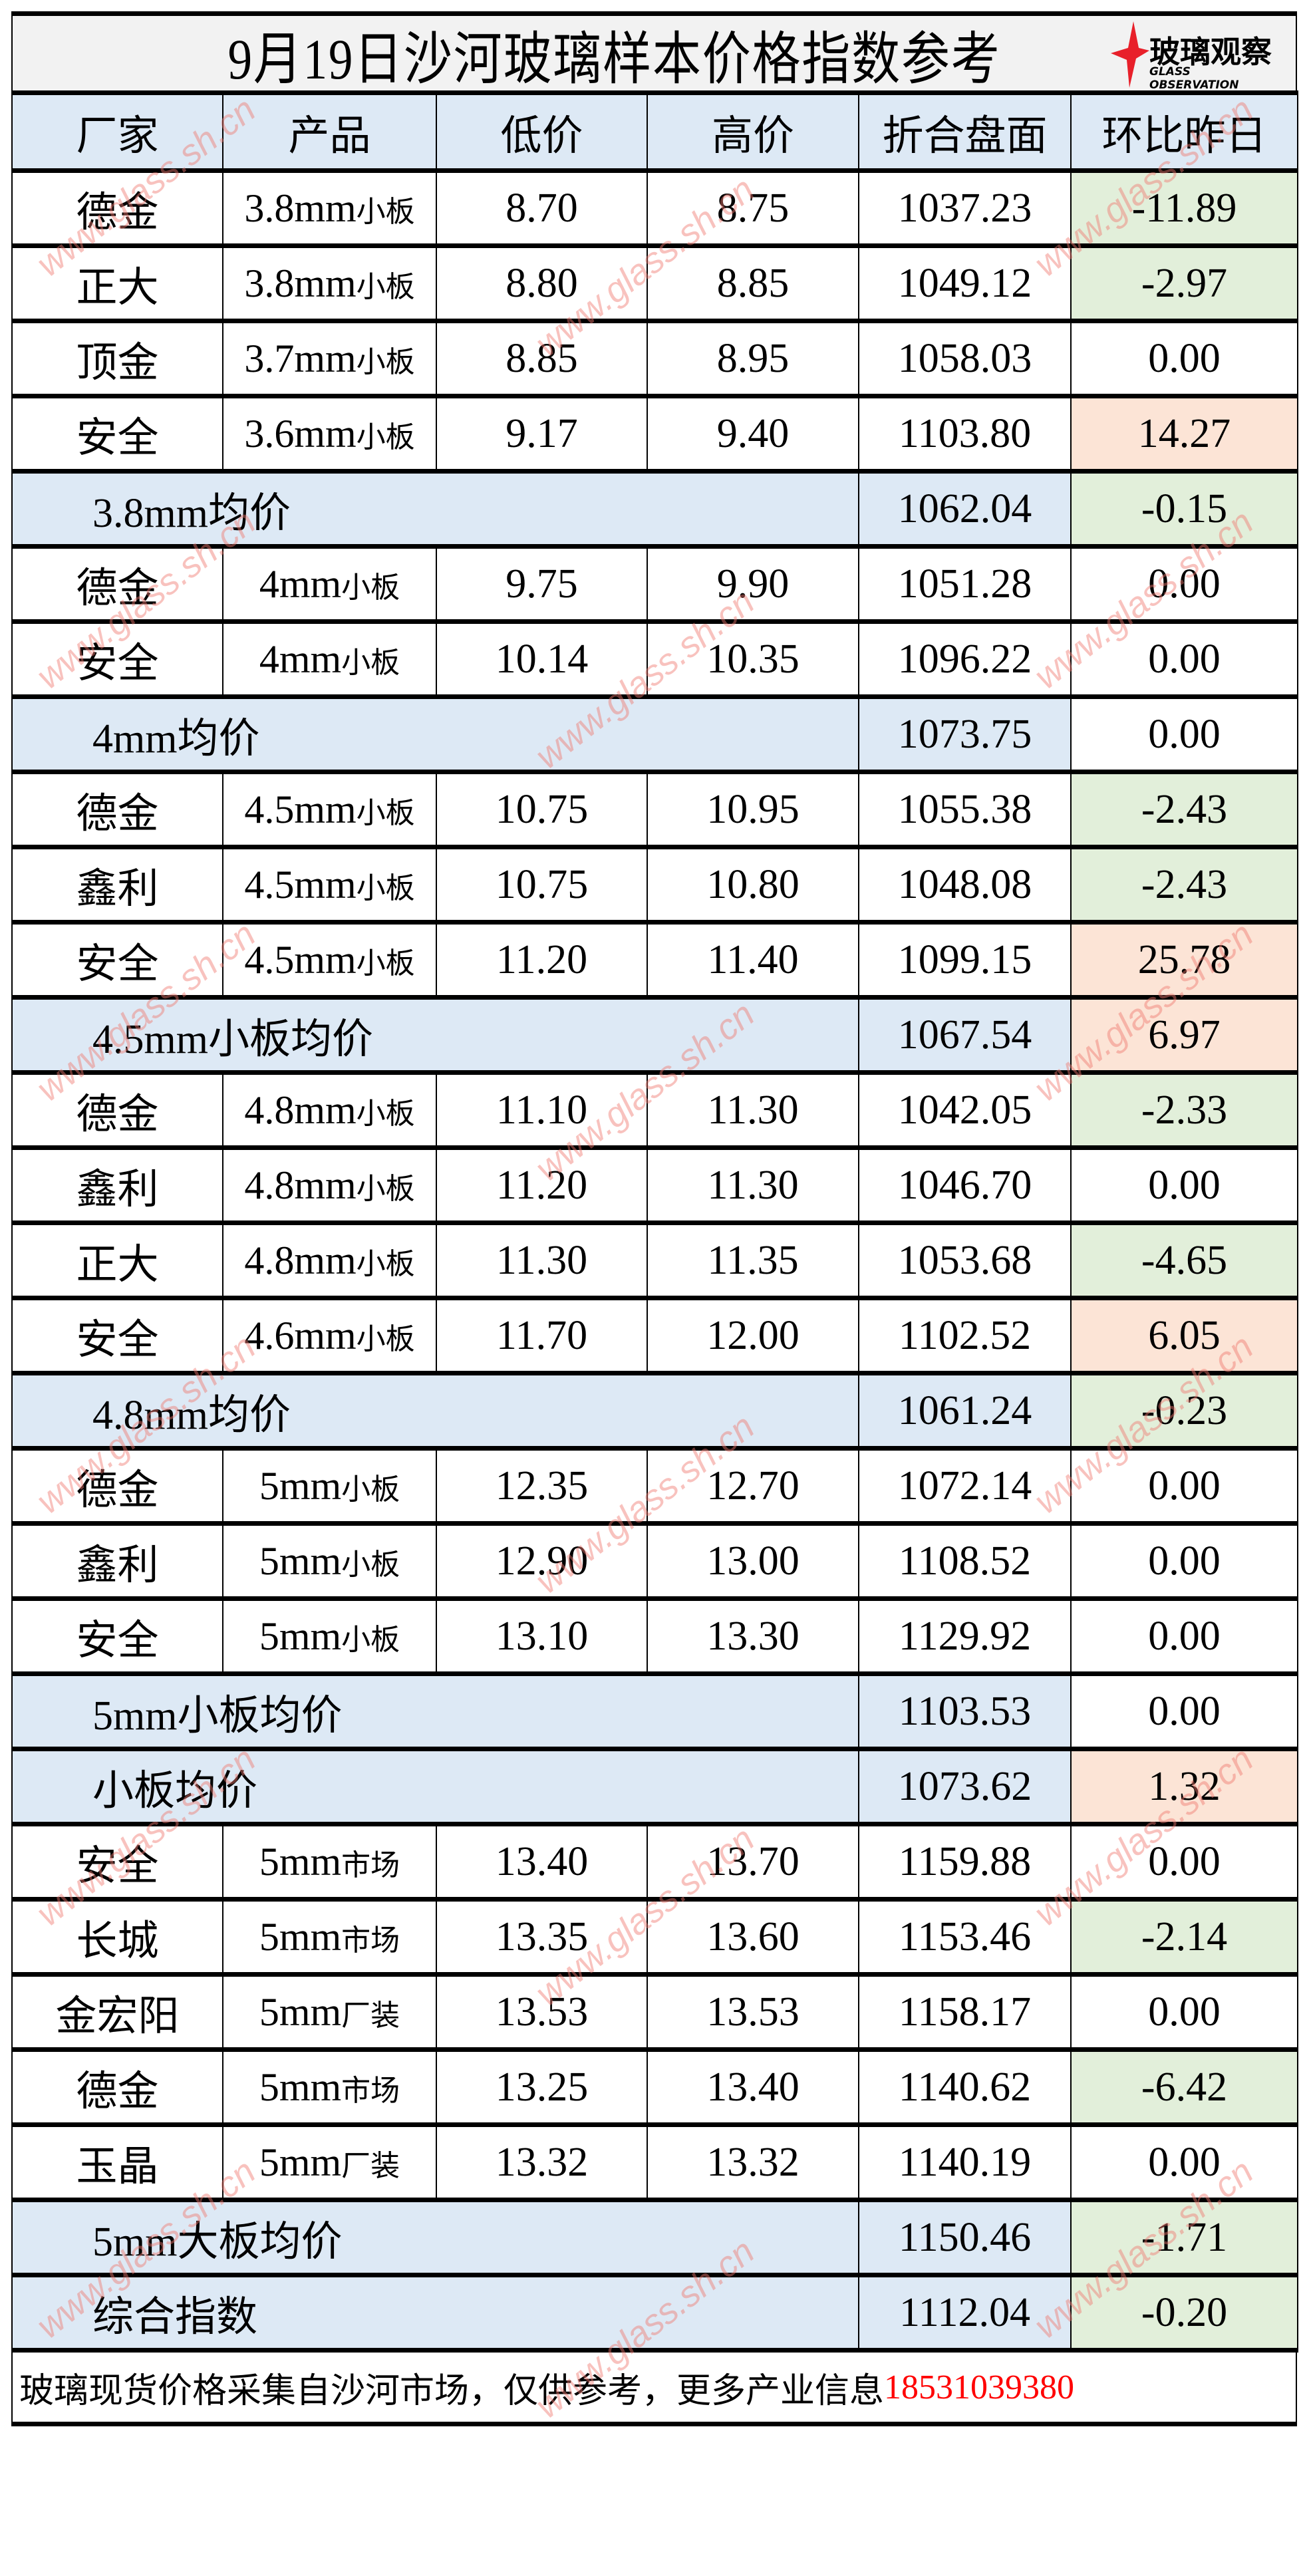 This screenshot has height=2576, width=1307. I want to click on index-cell: 1073.62, so click(965, 1786).